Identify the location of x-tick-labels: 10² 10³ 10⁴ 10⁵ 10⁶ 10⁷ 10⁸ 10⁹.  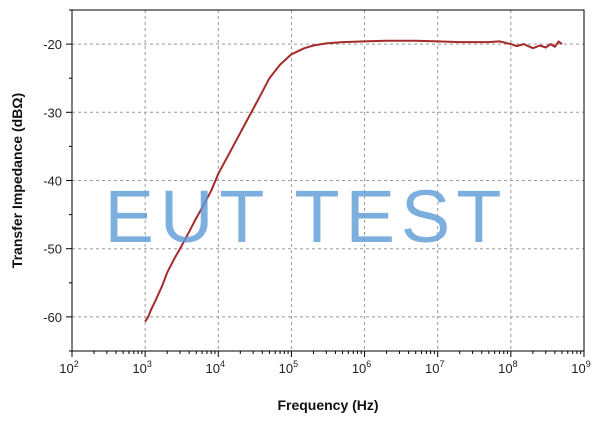
(324, 367).